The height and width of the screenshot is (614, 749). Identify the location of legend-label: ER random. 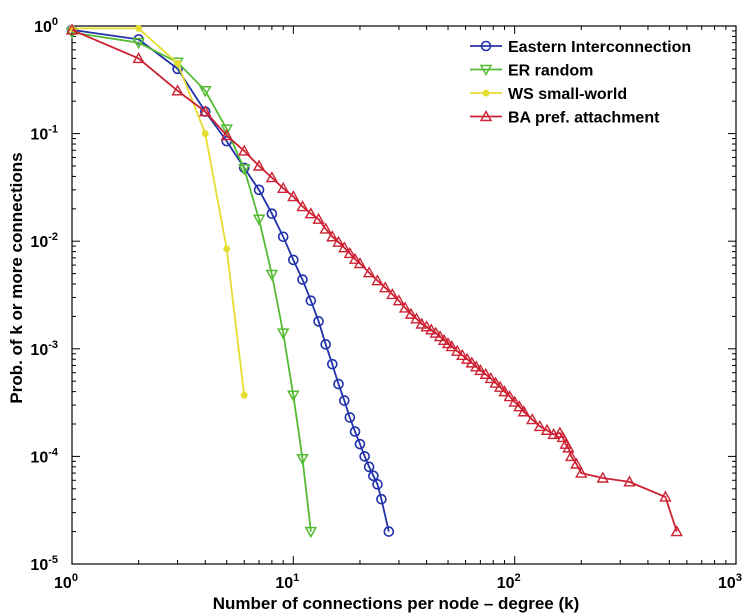
(550, 71).